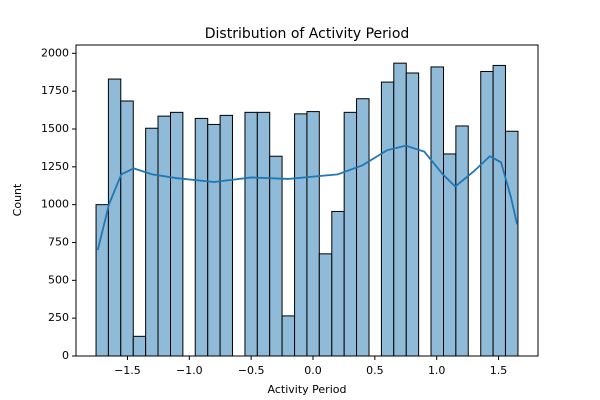 This screenshot has width=600, height=400. What do you see at coordinates (189, 370) in the screenshot?
I see `x-tick-label: −1.0` at bounding box center [189, 370].